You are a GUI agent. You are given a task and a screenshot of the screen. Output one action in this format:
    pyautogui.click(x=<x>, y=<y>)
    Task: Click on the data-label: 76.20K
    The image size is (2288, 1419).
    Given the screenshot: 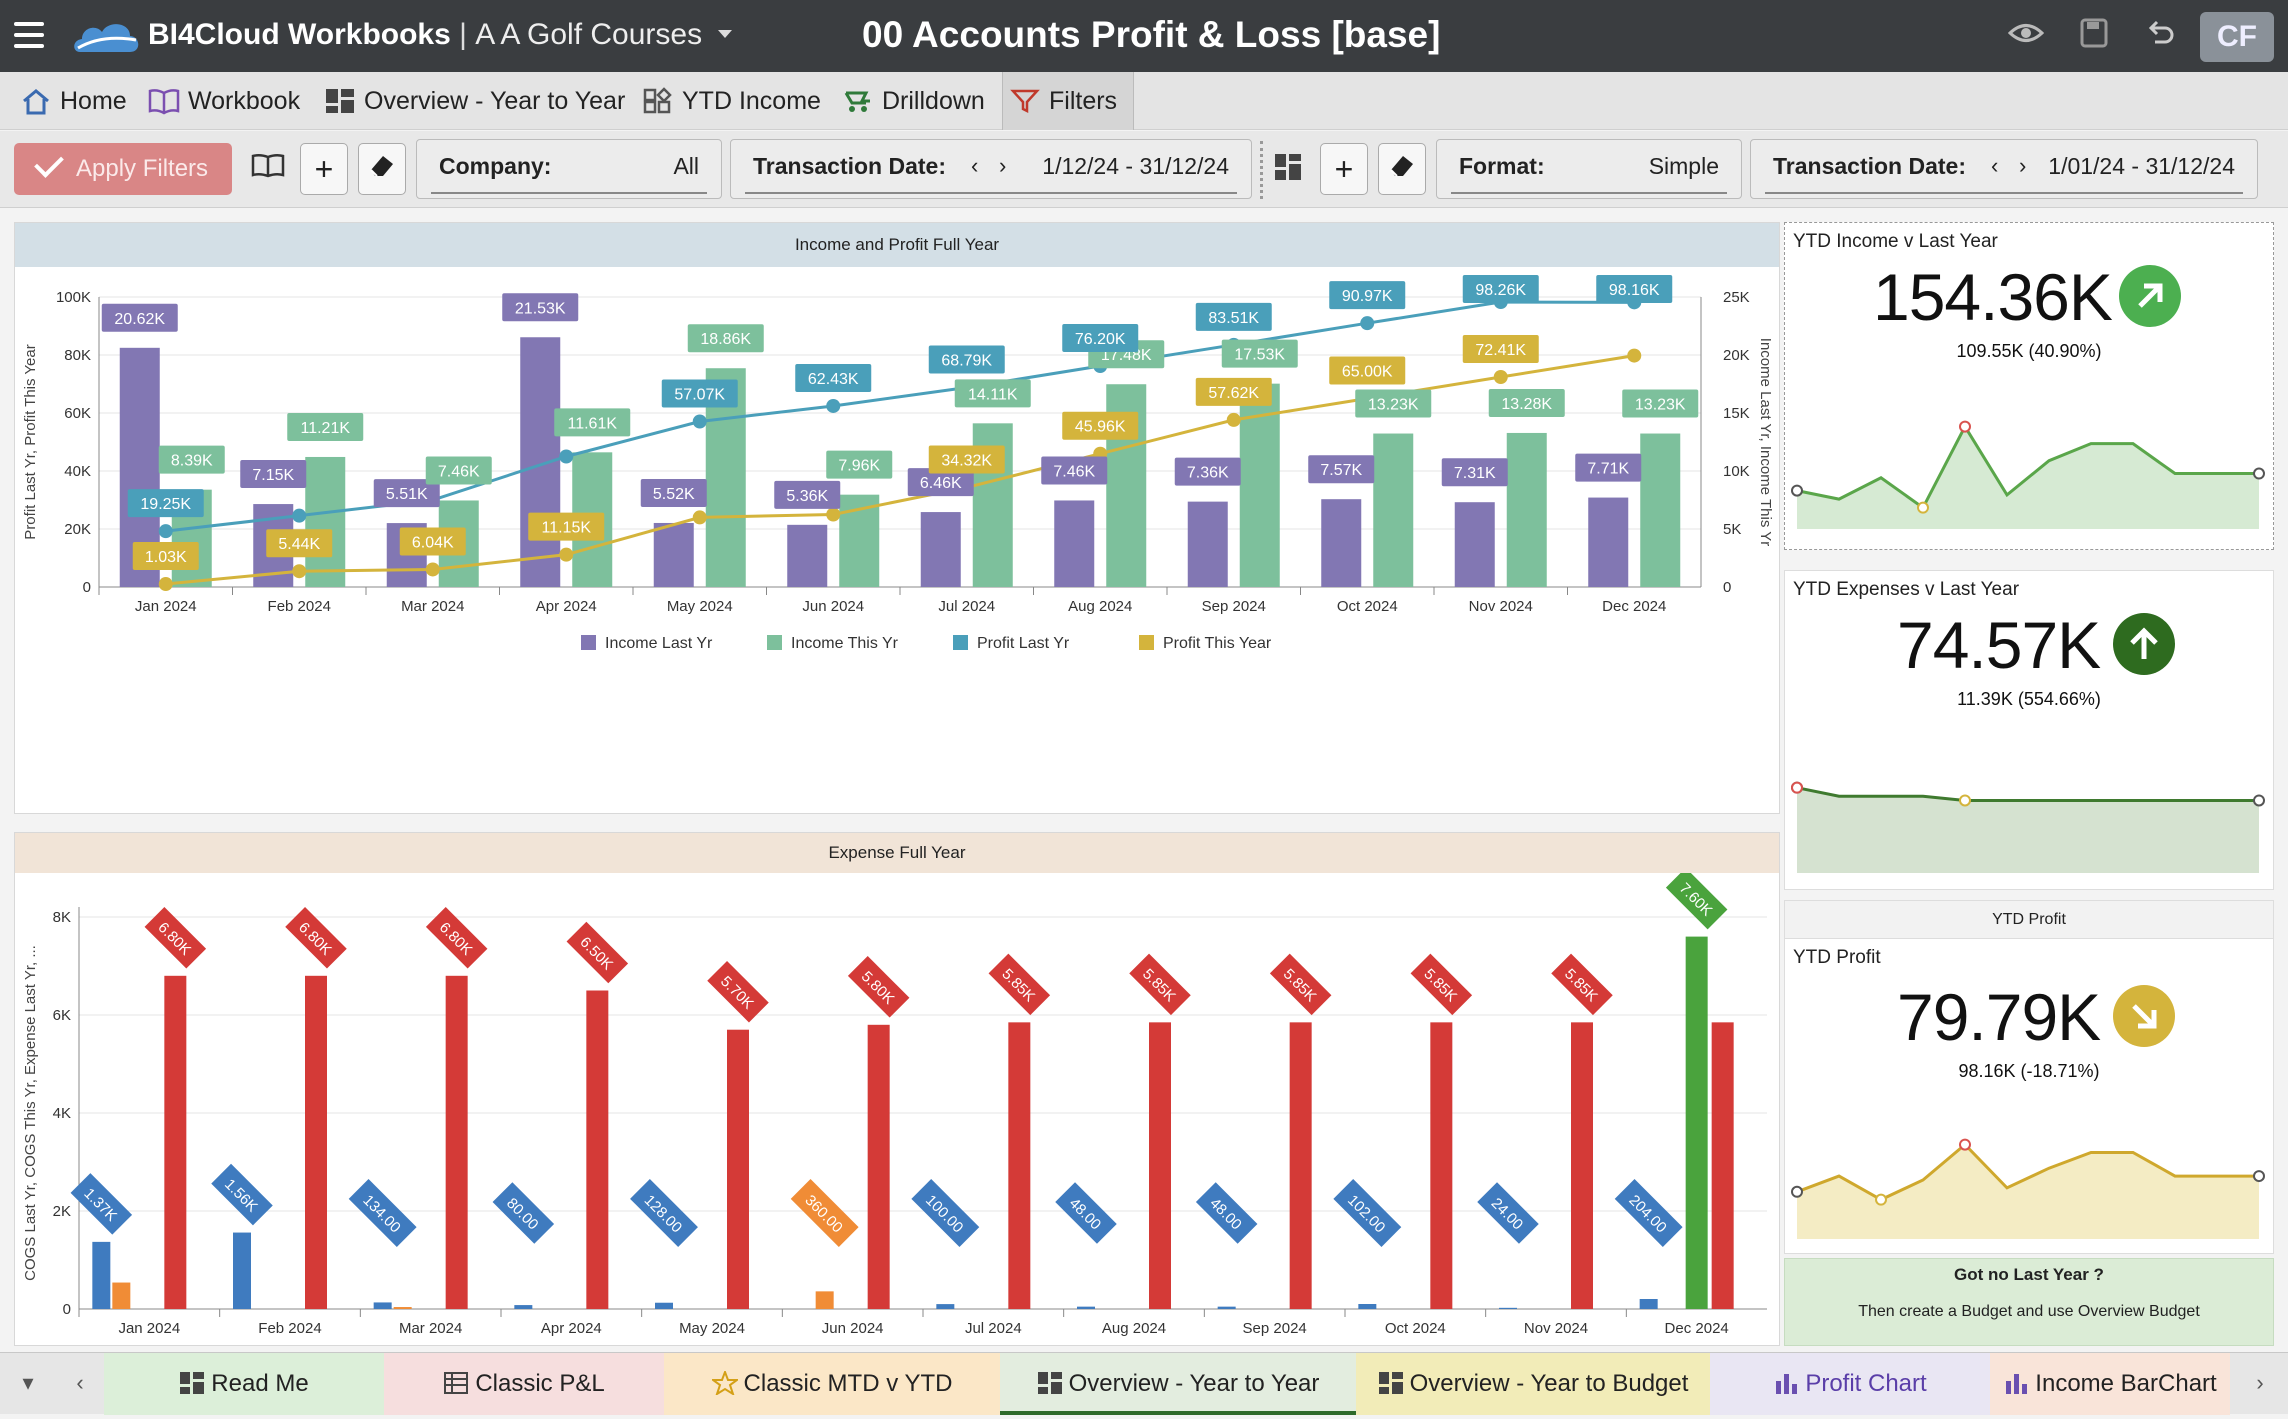 What is the action you would take?
    pyautogui.click(x=1100, y=339)
    